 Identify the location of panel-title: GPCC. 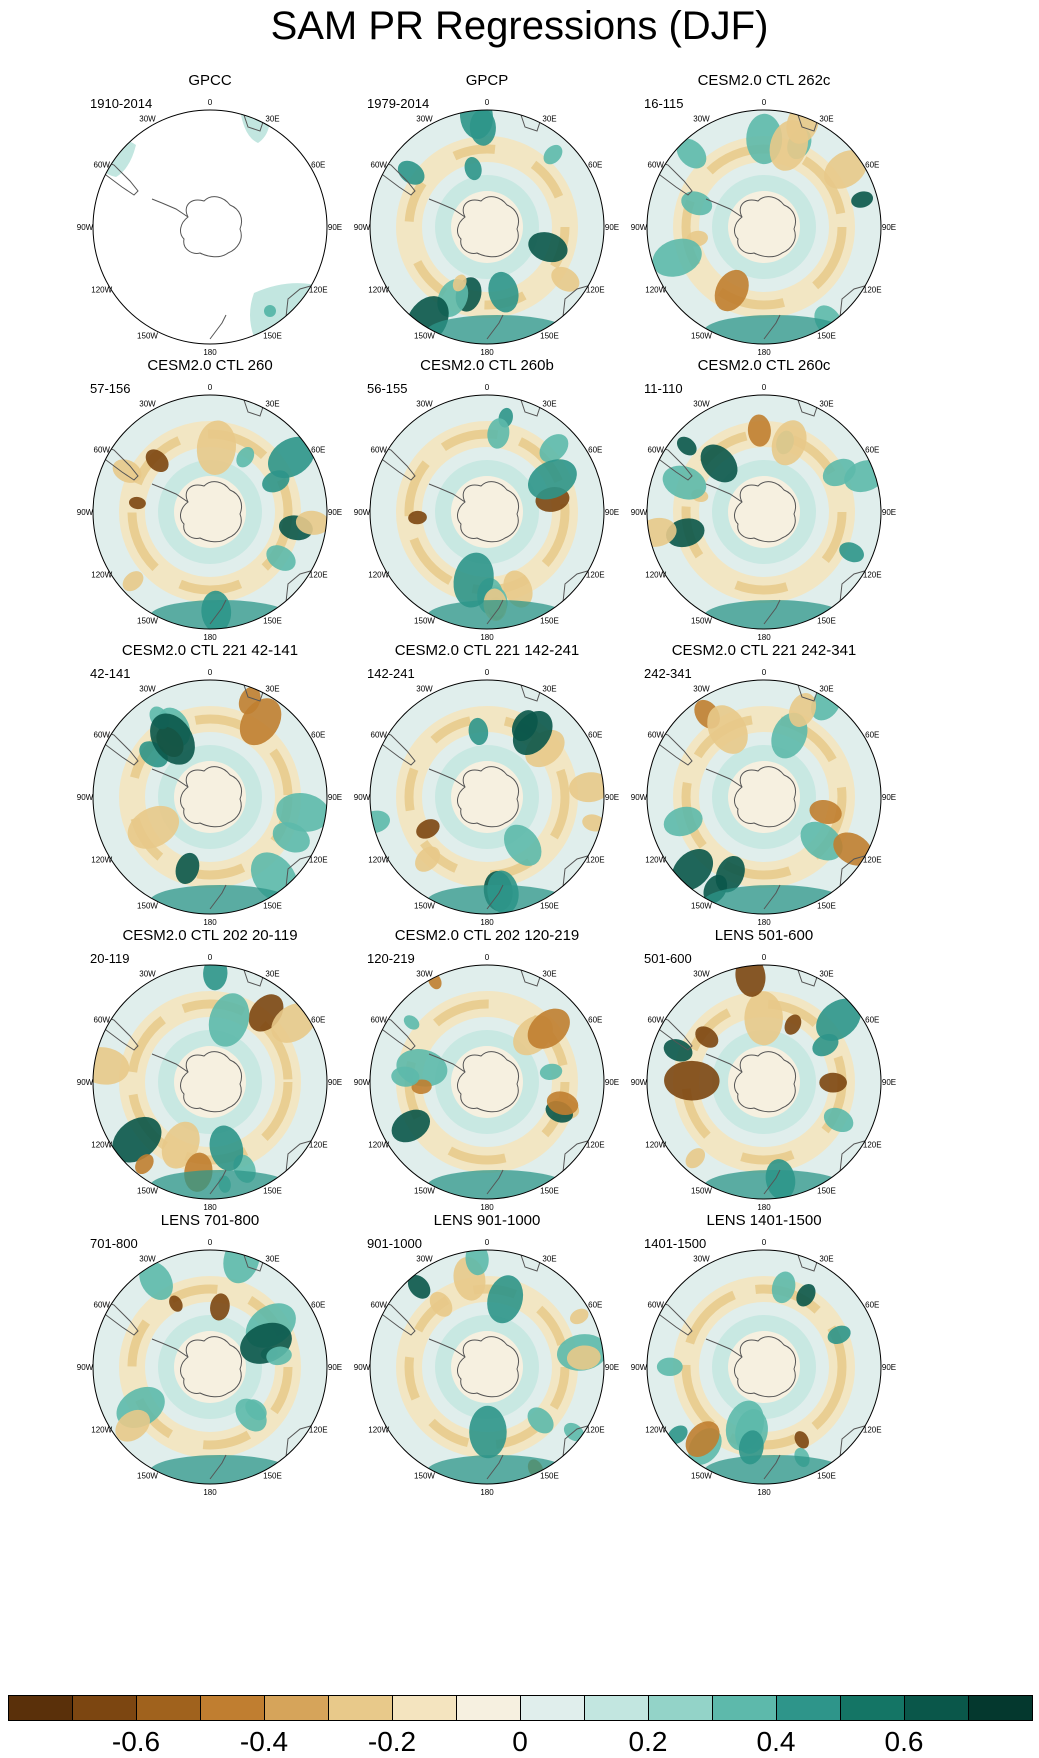
(210, 80).